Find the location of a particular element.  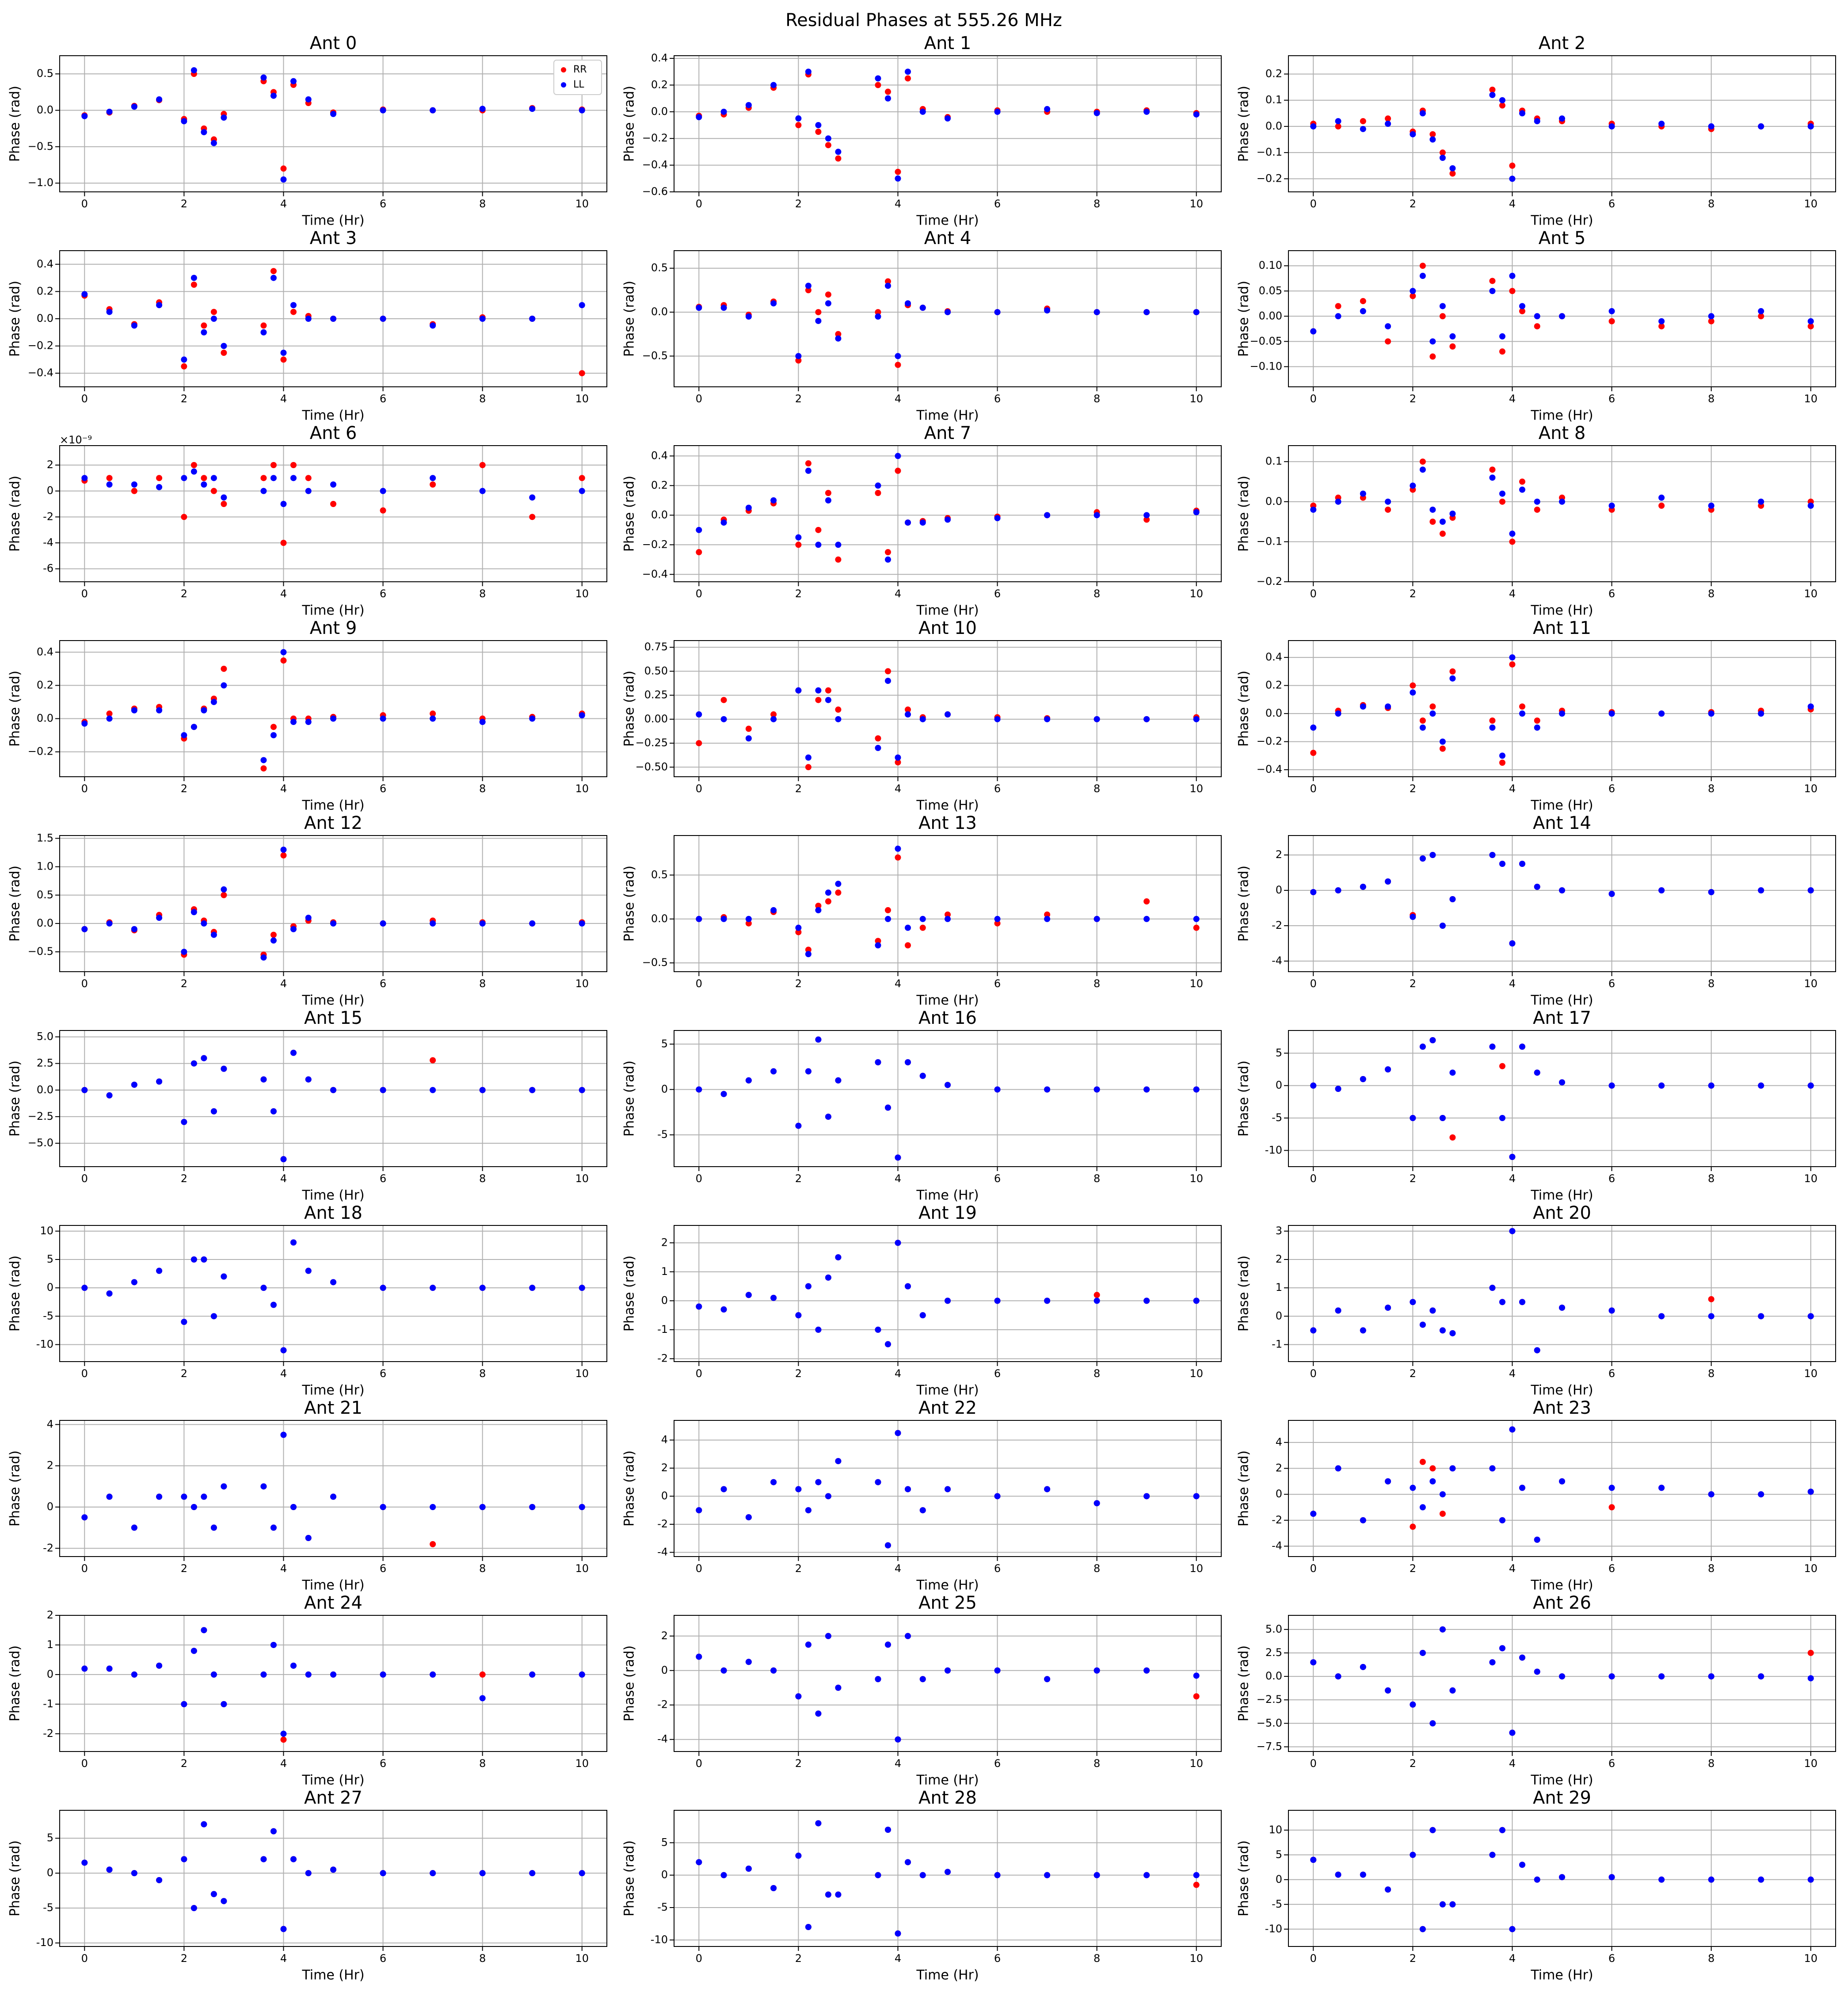

x-axis-label: Time (Hr) is located at coordinates (947, 1781).